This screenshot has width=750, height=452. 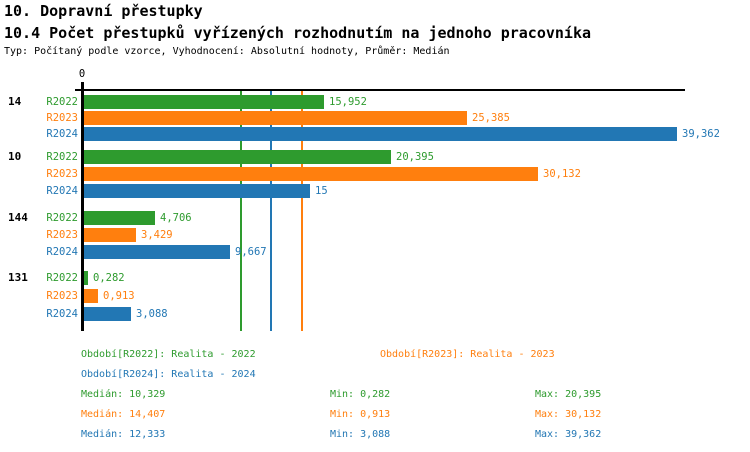 I want to click on bar-value-144-r2023: 3,429, so click(x=157, y=235).